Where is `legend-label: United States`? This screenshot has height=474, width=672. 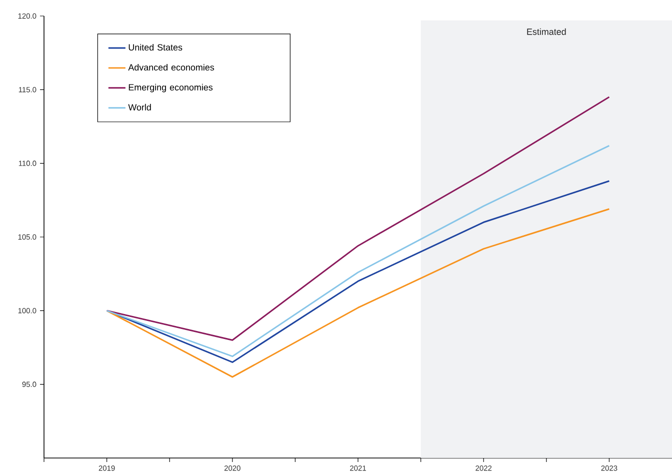
legend-label: United States is located at coordinates (155, 47).